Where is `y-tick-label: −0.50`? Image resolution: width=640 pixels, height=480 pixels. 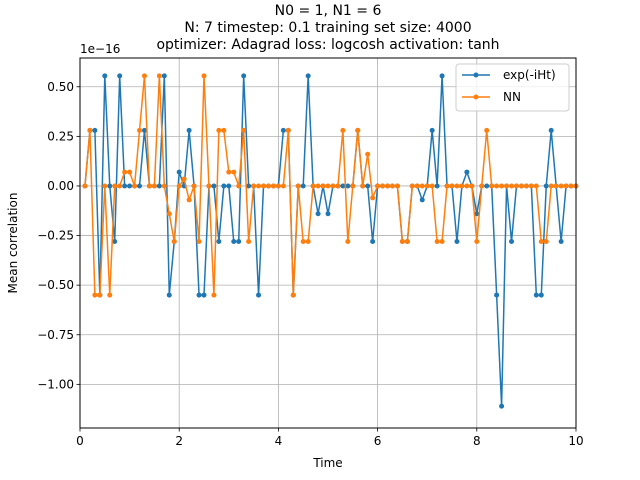
y-tick-label: −0.50 is located at coordinates (55, 285).